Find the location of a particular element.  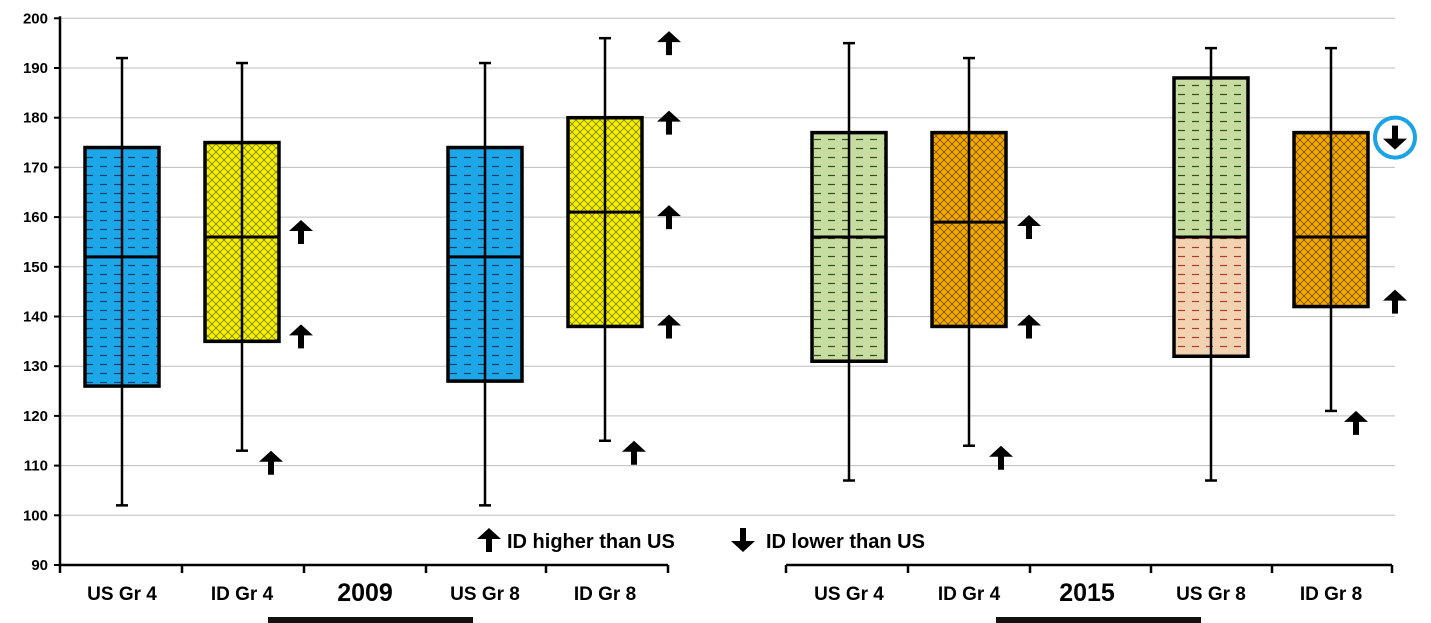

y-tick-label: 90 is located at coordinates (39, 565).